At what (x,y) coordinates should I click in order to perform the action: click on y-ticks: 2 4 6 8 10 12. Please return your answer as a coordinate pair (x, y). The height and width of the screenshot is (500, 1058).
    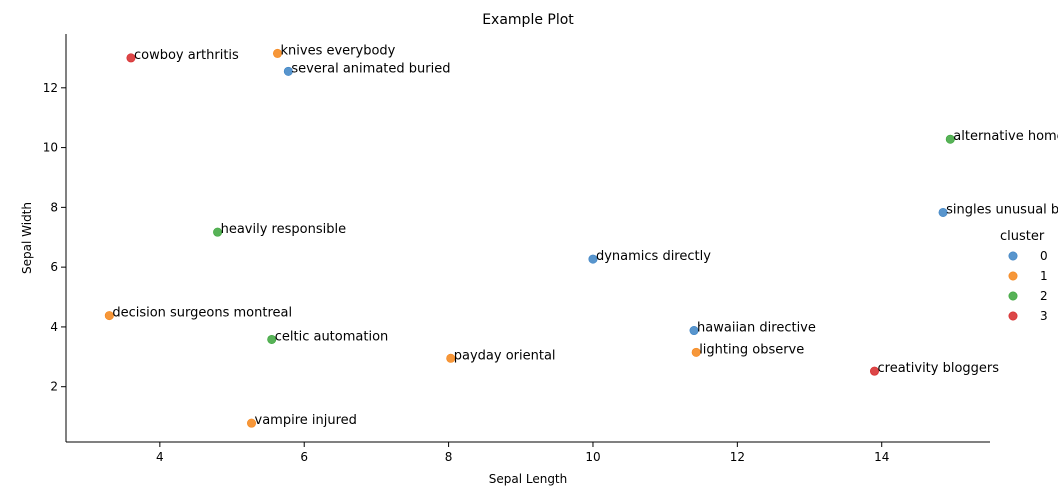
    Looking at the image, I should click on (54, 237).